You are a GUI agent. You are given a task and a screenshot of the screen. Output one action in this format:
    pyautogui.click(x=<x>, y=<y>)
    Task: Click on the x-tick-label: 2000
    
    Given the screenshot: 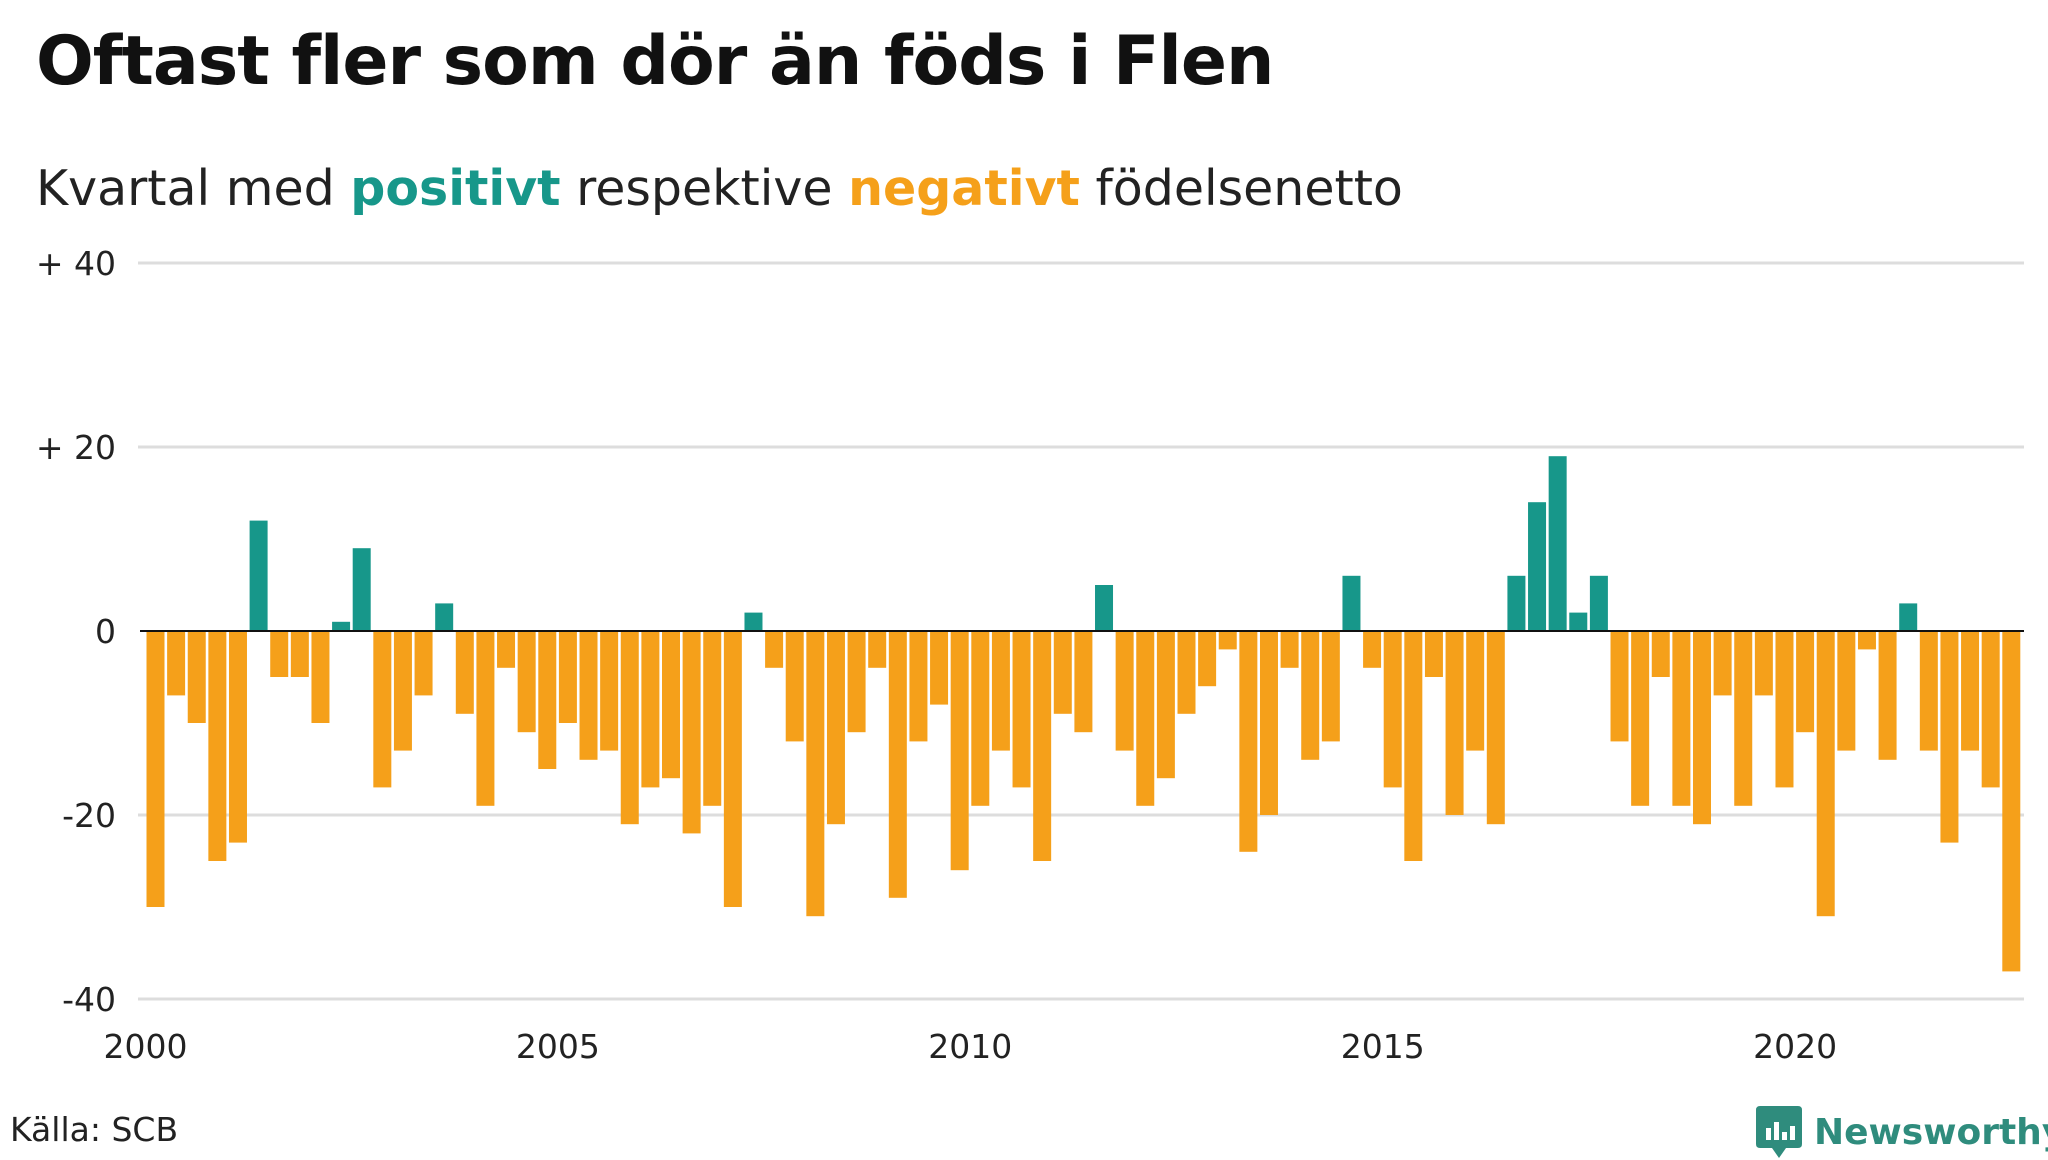 What is the action you would take?
    pyautogui.click(x=146, y=1046)
    